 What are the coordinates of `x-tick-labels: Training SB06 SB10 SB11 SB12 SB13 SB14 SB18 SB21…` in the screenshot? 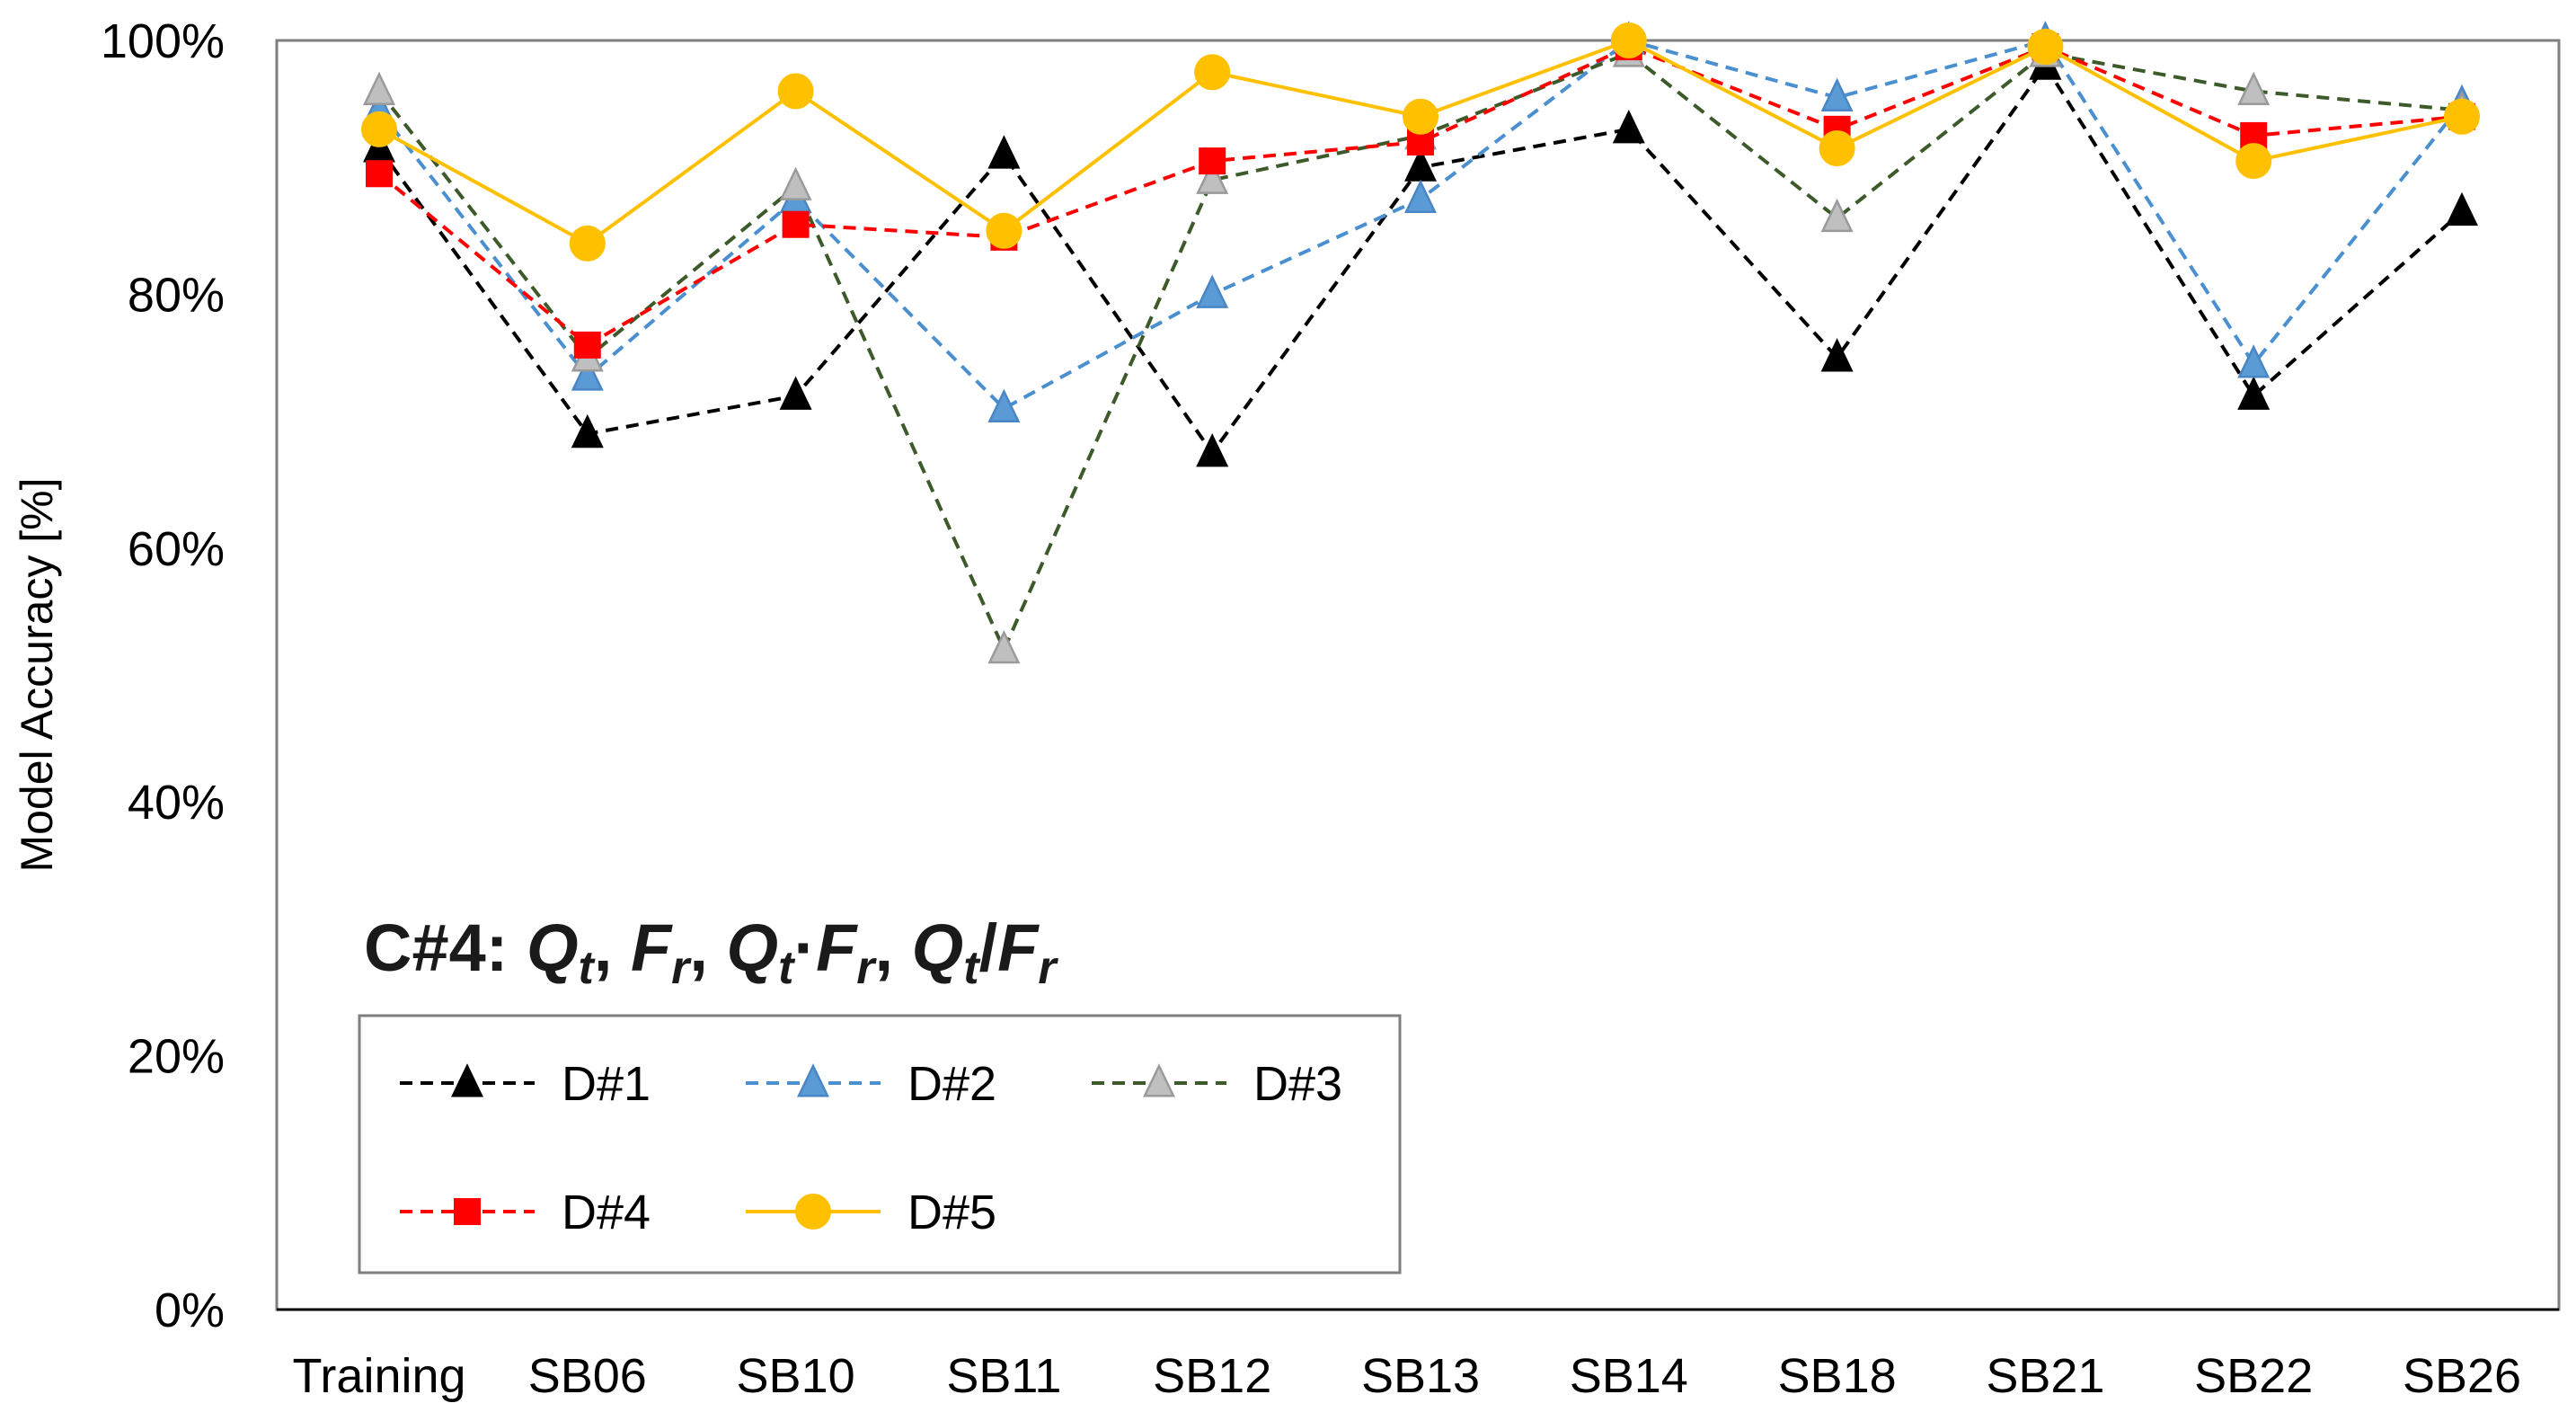 It's located at (1406, 1376).